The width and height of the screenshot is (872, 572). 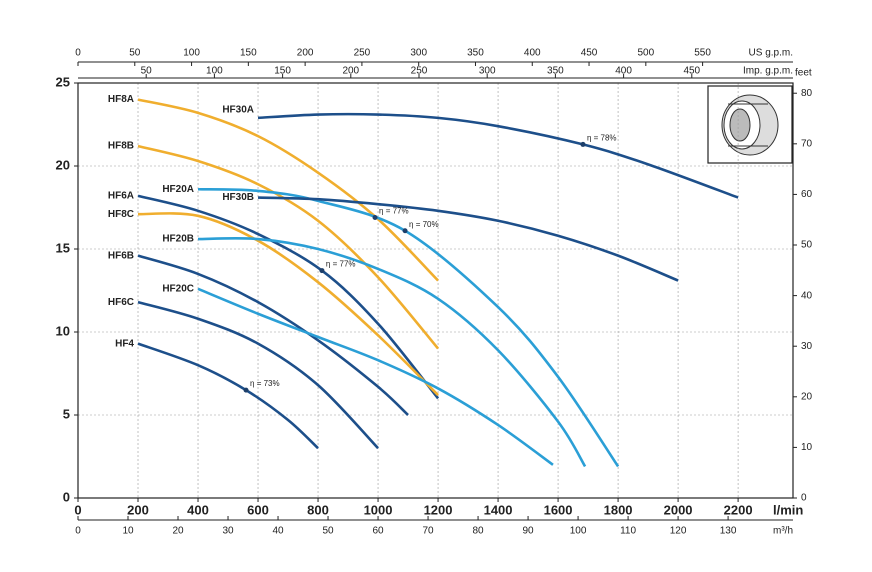 I want to click on curve-label: HF20A, so click(x=178, y=189).